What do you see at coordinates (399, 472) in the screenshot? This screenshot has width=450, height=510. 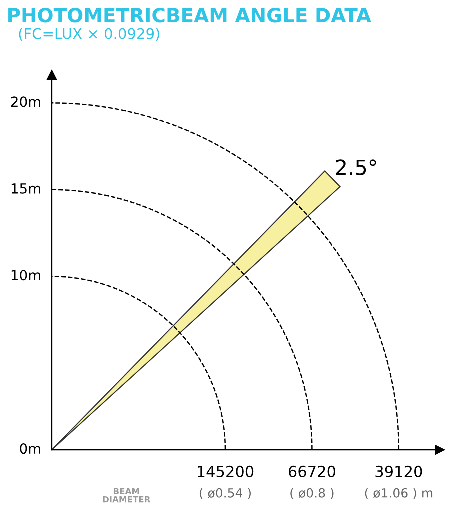 I see `data-label: 39120` at bounding box center [399, 472].